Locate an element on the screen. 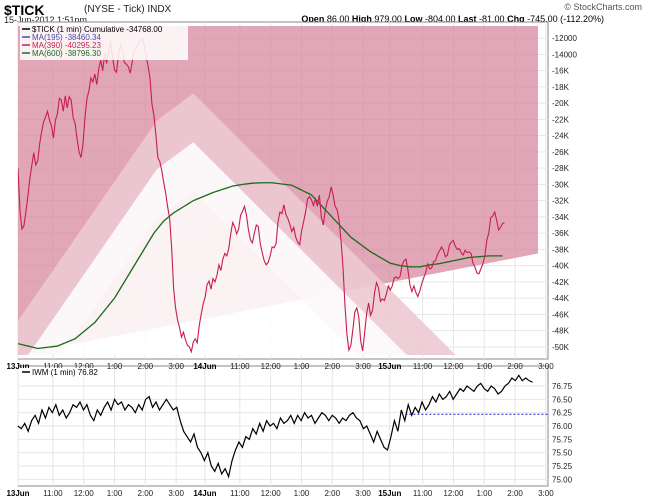  iwm-x-tick-label: 14Jun is located at coordinates (204, 493).